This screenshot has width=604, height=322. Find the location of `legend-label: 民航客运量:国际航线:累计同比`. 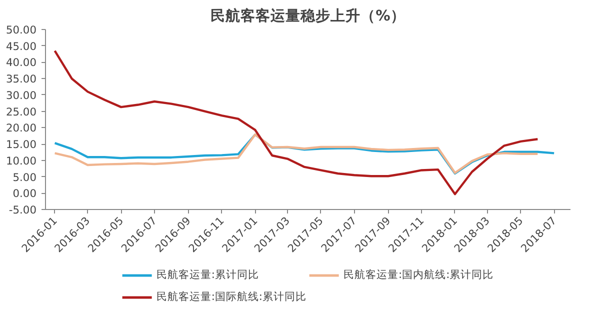

legend-label: 民航客运量:国际航线:累计同比 is located at coordinates (231, 297).